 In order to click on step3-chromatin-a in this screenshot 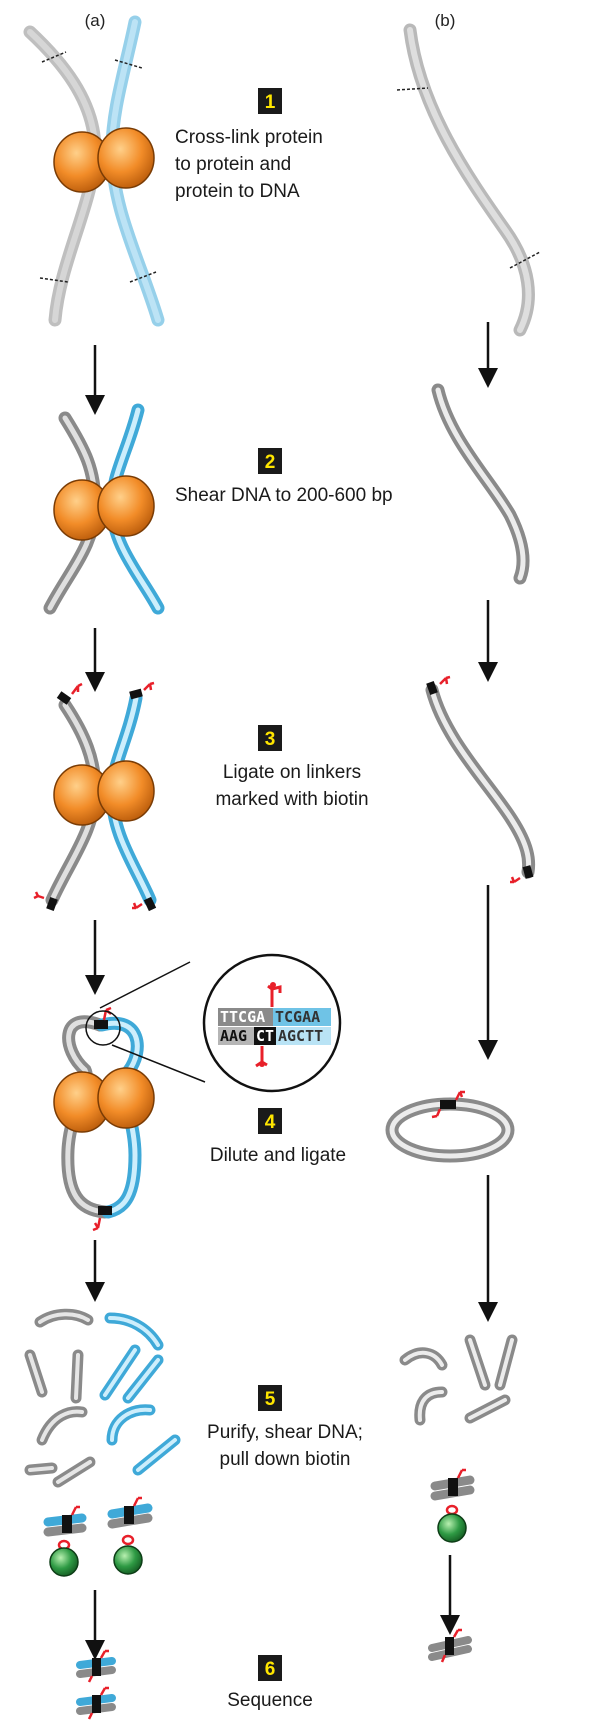, I will do `click(95, 796)`.